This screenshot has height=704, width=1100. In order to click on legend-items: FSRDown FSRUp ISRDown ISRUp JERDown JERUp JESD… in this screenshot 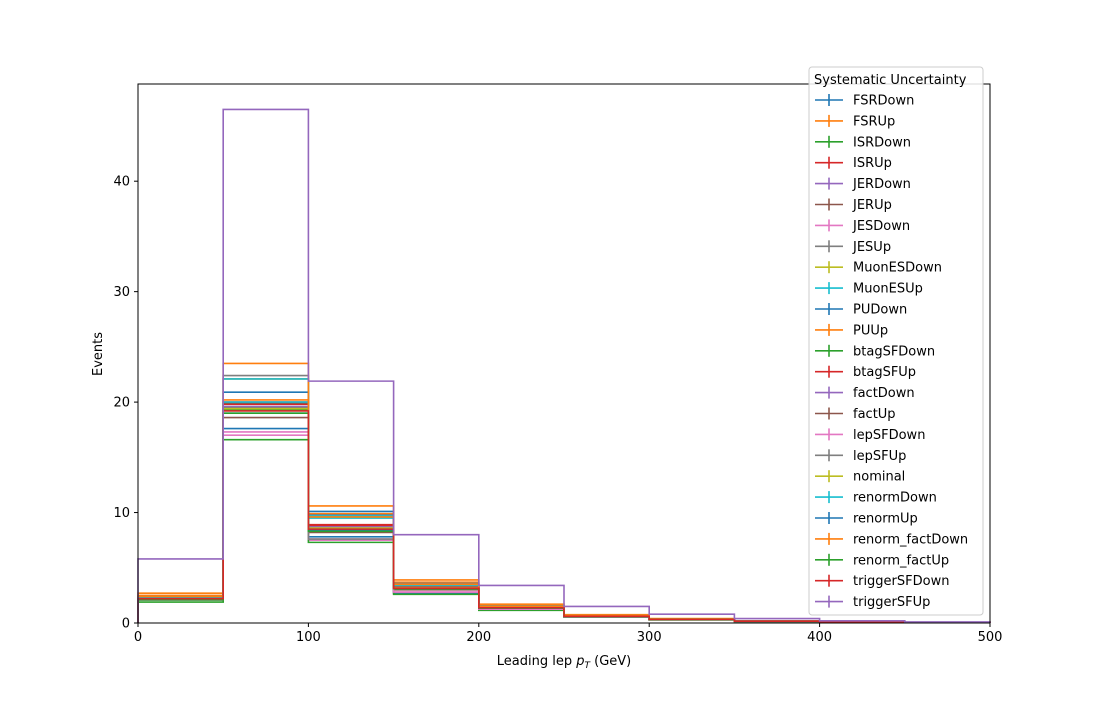, I will do `click(891, 352)`.